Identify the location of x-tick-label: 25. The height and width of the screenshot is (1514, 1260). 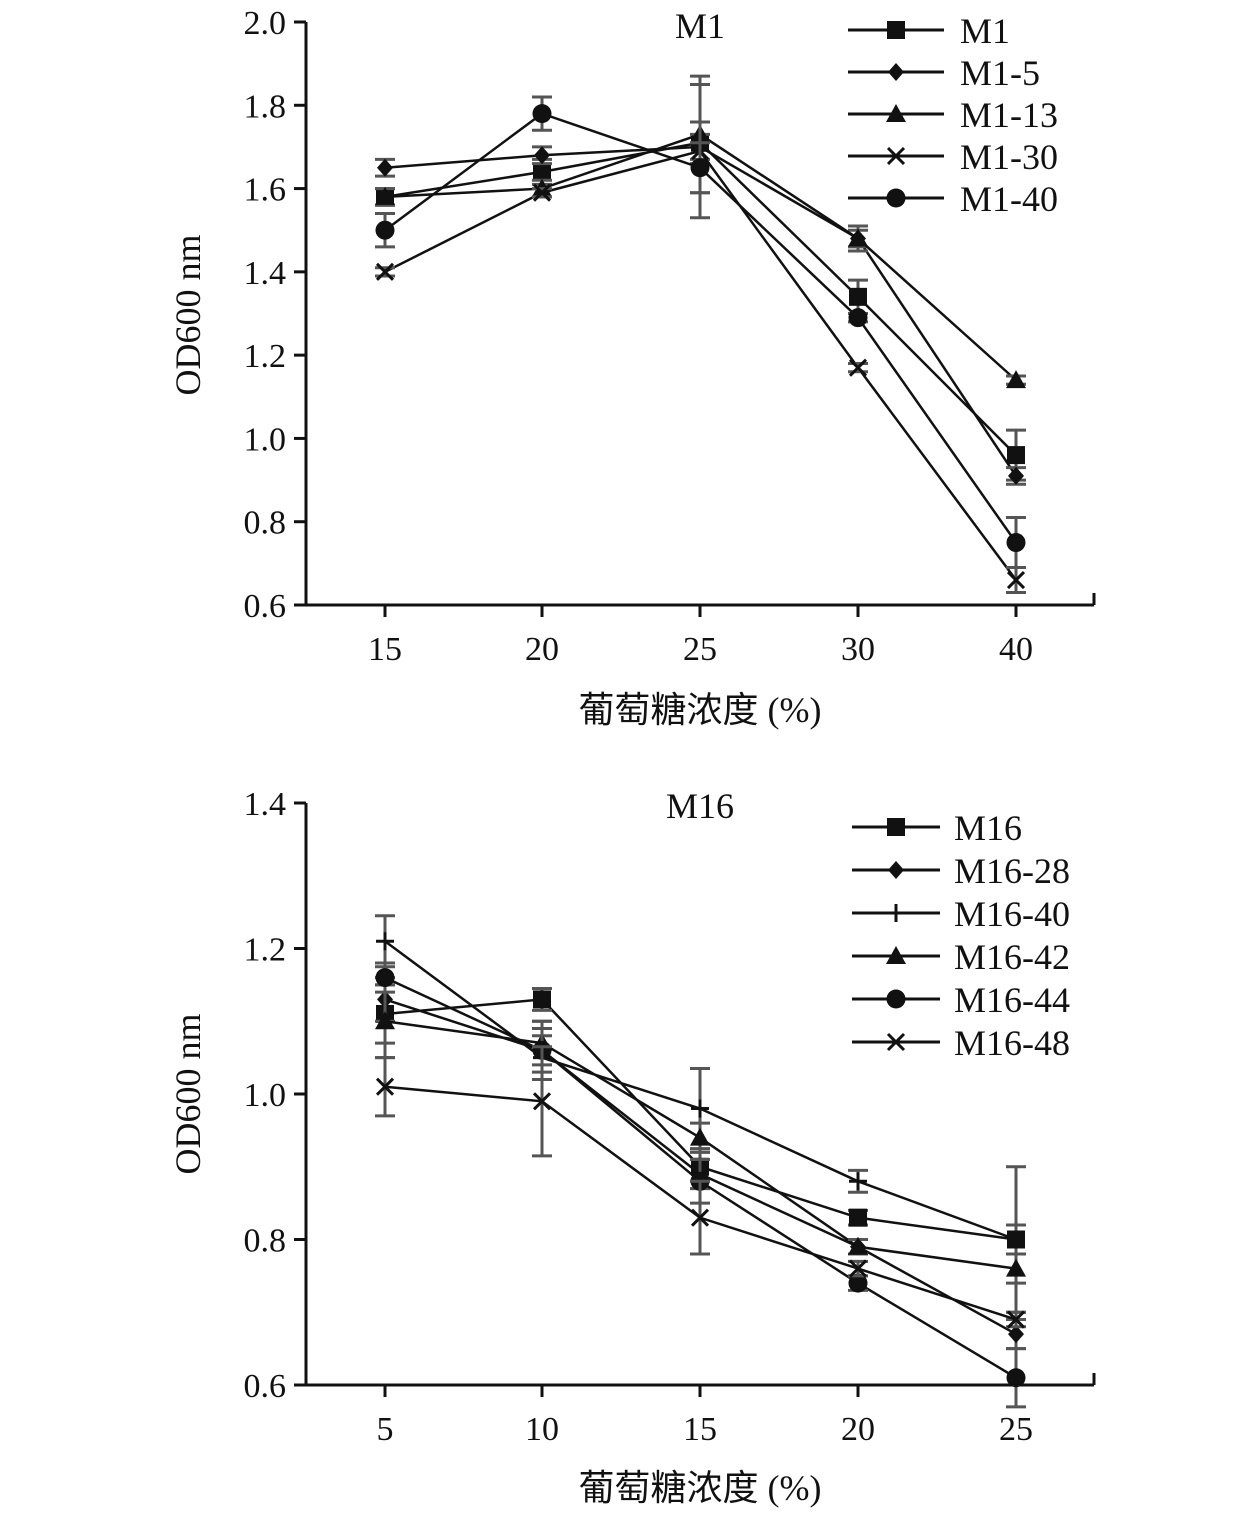
(700, 649).